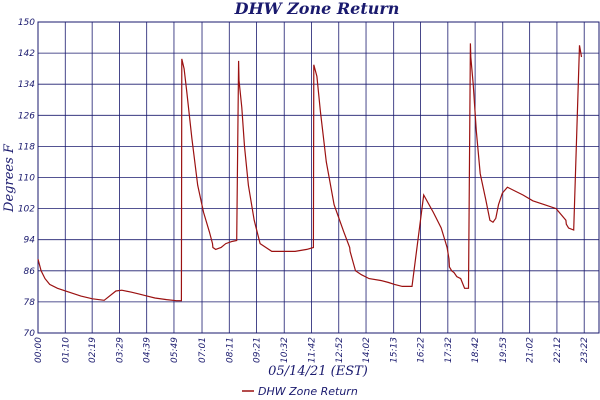 Image resolution: width=600 pixels, height=400 pixels. What do you see at coordinates (340, 350) in the screenshot?
I see `x-tick-label: 12:52` at bounding box center [340, 350].